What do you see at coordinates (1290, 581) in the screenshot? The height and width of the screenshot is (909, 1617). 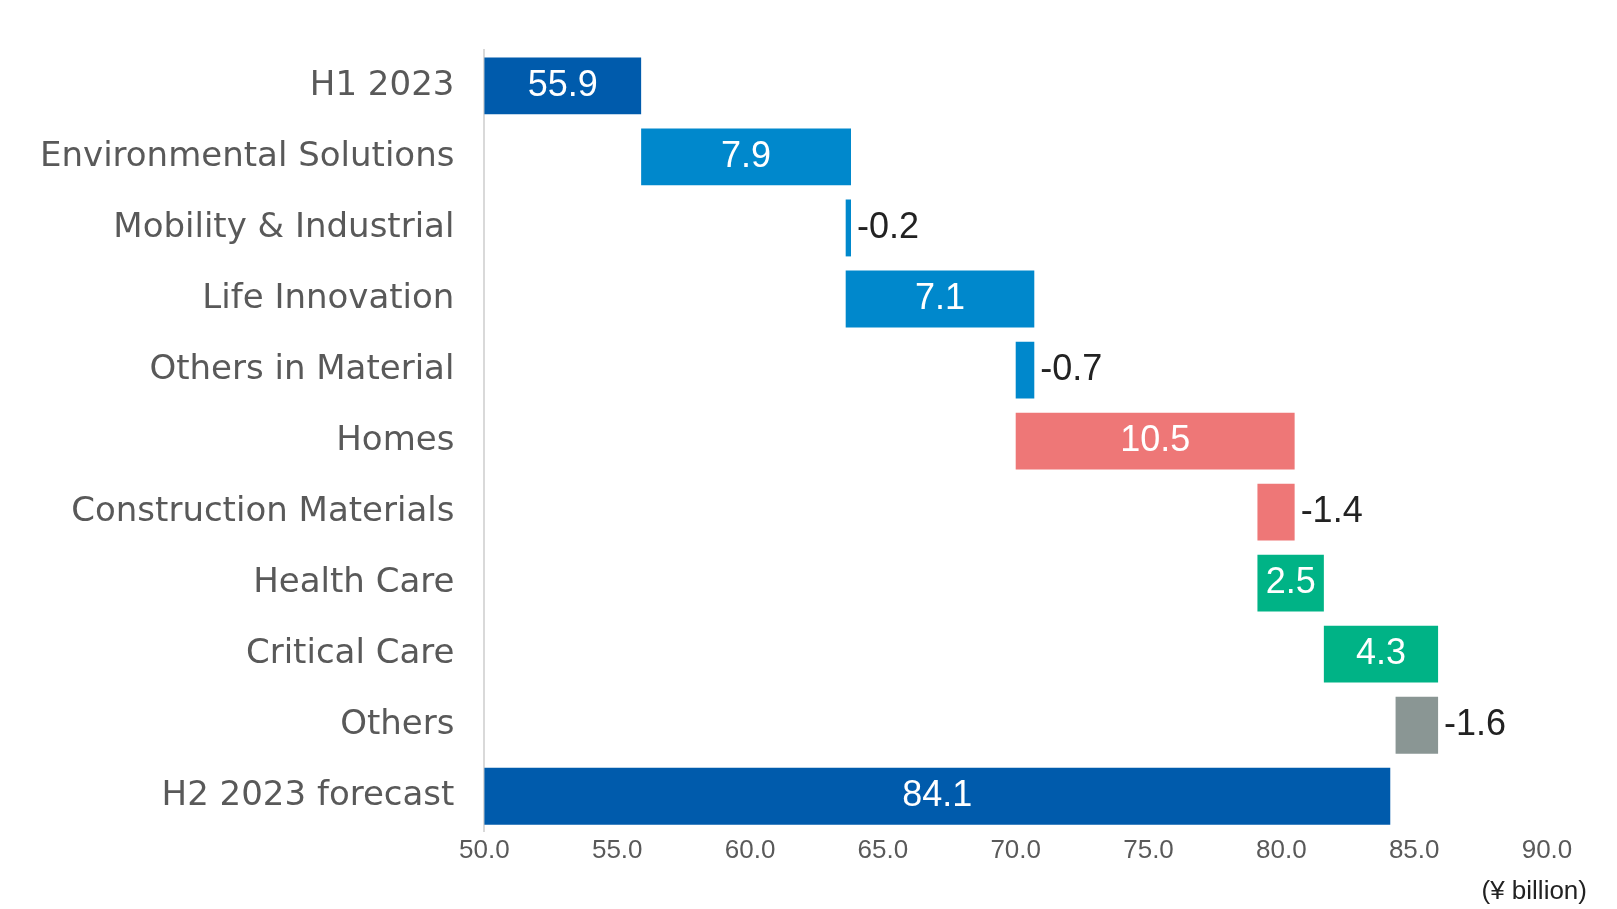 I see `data-label: 2.5` at bounding box center [1290, 581].